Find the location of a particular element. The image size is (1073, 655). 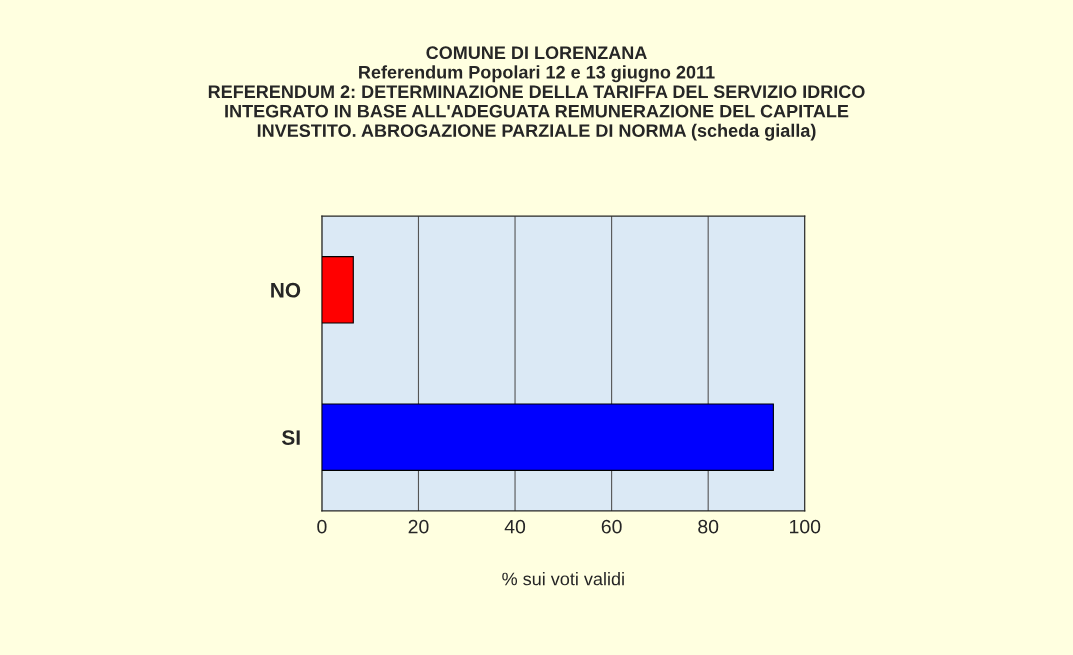

x-tick-label: 20 is located at coordinates (418, 526).